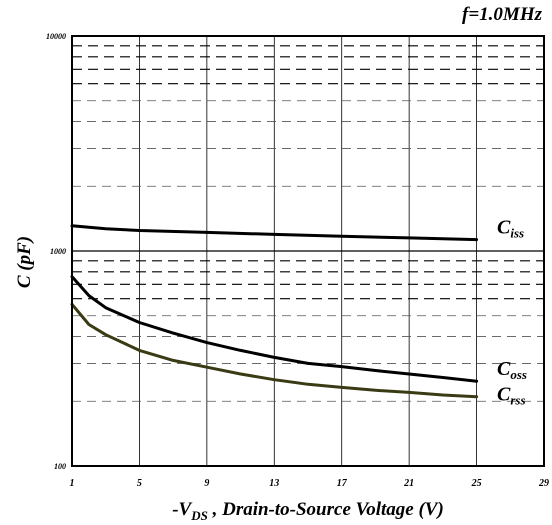  I want to click on series-label-sub: rss, so click(517, 400).